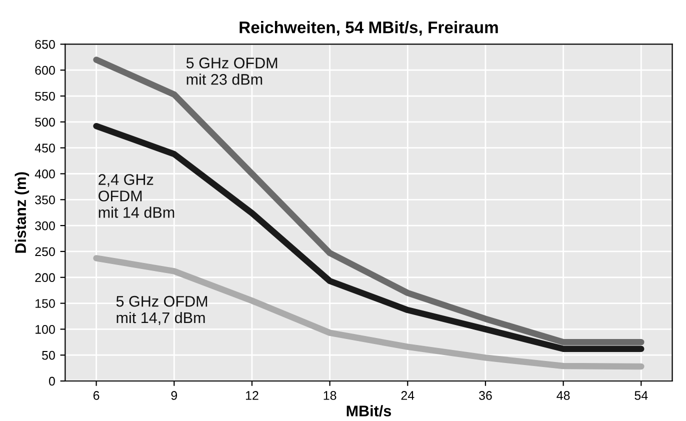  Describe the element at coordinates (136, 196) in the screenshot. I see `series-label: 2,4 GHz OFDM mit 14 dBm` at that location.